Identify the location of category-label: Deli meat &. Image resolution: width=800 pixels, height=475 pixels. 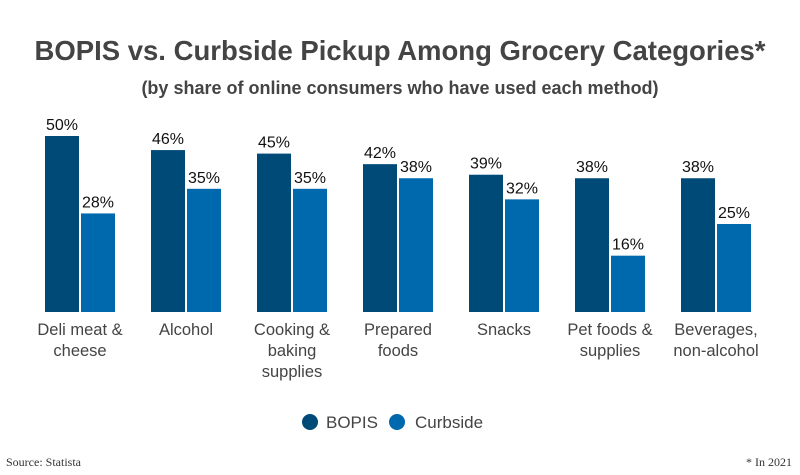
(79, 330).